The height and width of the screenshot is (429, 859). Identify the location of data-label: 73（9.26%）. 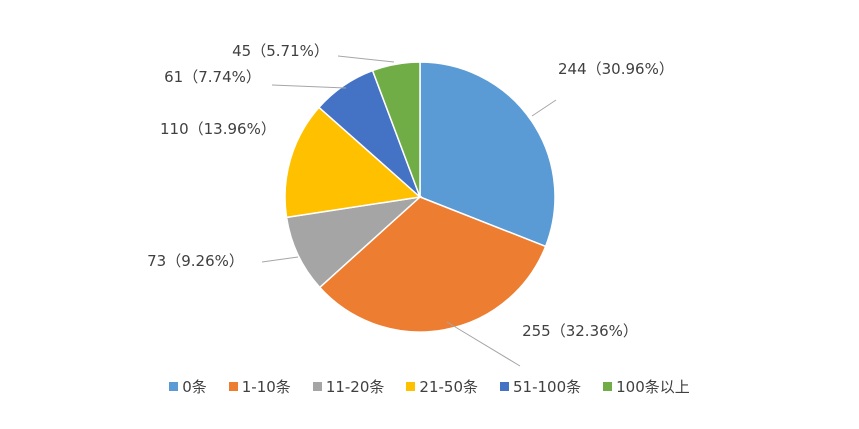
(195, 261).